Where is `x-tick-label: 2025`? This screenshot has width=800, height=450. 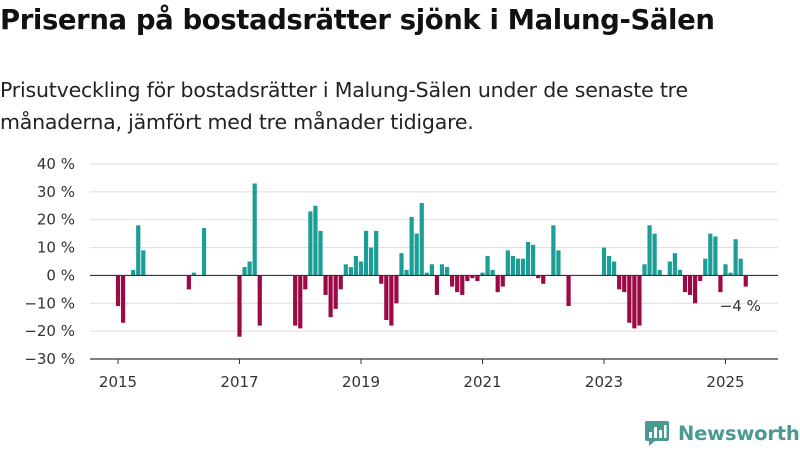
x-tick-label: 2025 is located at coordinates (725, 382).